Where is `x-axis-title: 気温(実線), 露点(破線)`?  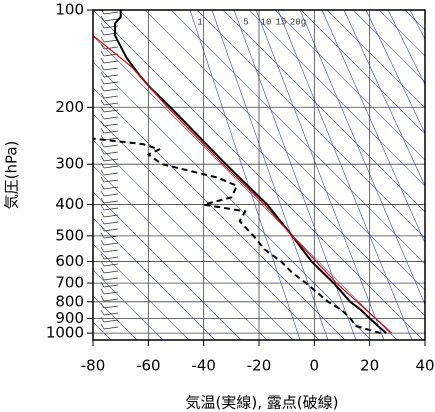
x-axis-title: 気温(実線), 露点(破線) is located at coordinates (262, 403).